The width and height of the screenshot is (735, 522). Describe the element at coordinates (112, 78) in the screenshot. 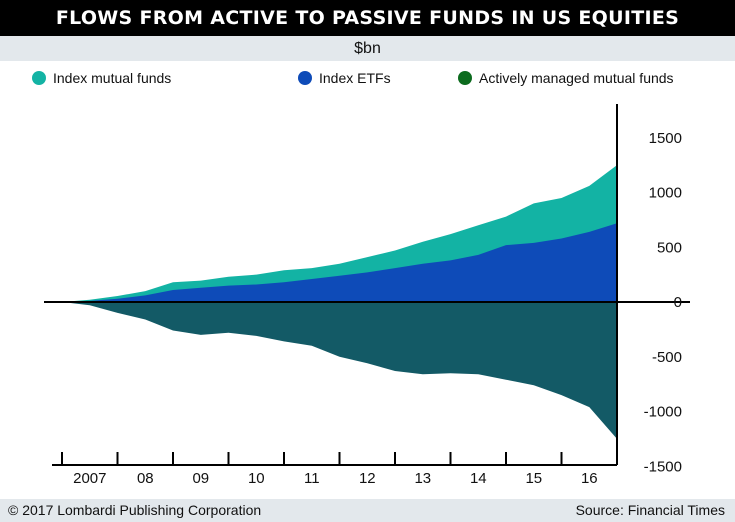

I see `legend-label: Index mutual funds` at that location.